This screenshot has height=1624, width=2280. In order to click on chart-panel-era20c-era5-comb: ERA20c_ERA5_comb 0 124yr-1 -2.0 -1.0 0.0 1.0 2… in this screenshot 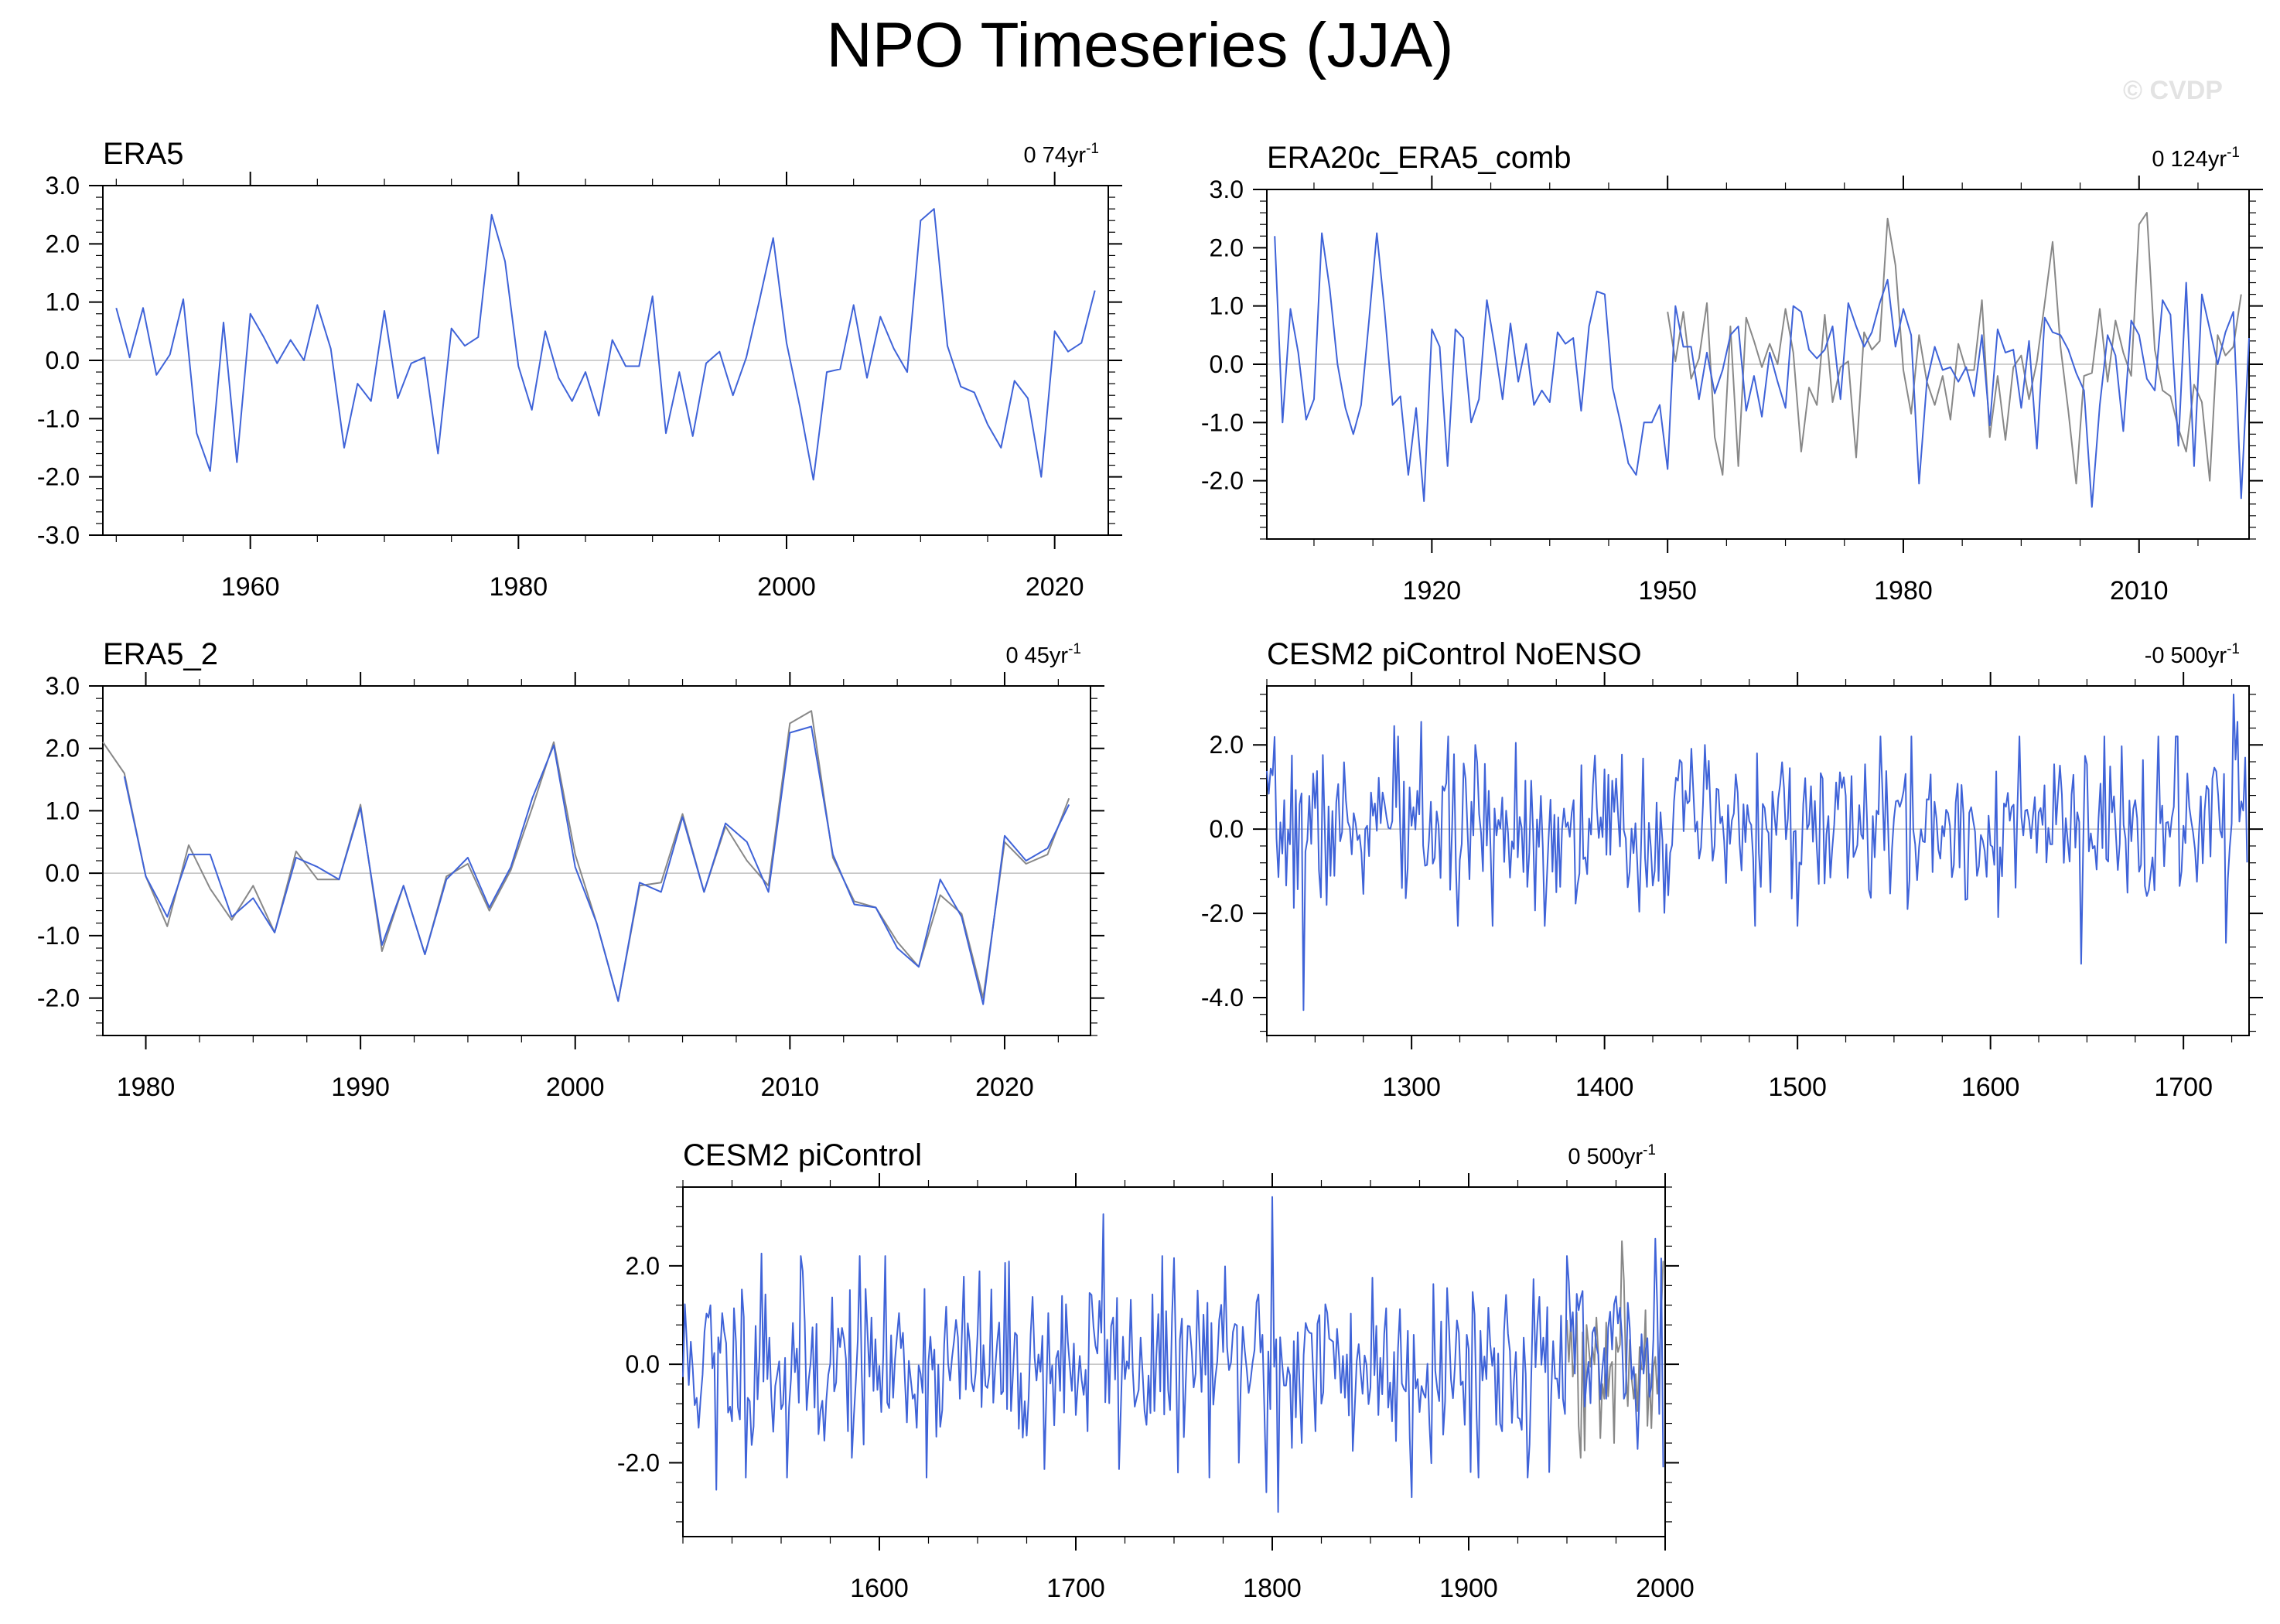, I will do `click(1732, 373)`.